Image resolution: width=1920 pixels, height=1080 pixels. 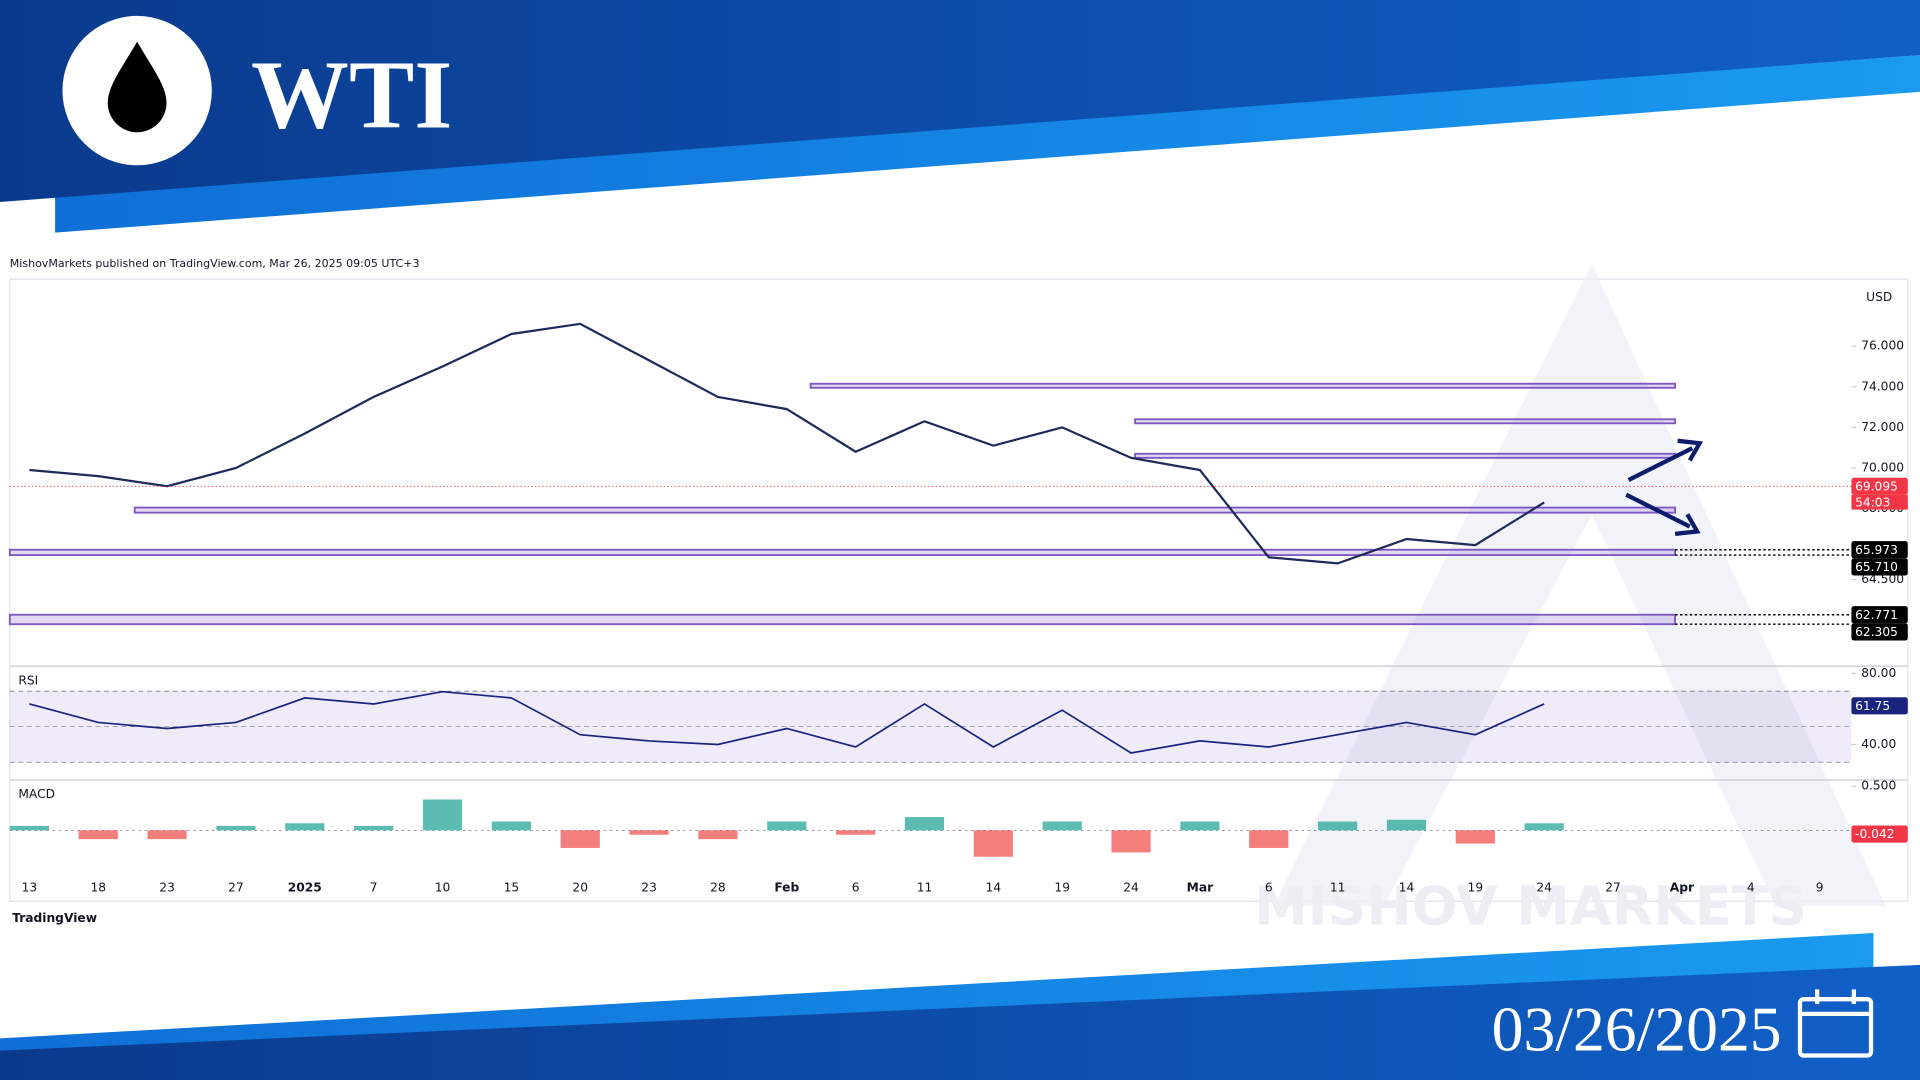 I want to click on x-tick-label: Mar, so click(x=1200, y=887).